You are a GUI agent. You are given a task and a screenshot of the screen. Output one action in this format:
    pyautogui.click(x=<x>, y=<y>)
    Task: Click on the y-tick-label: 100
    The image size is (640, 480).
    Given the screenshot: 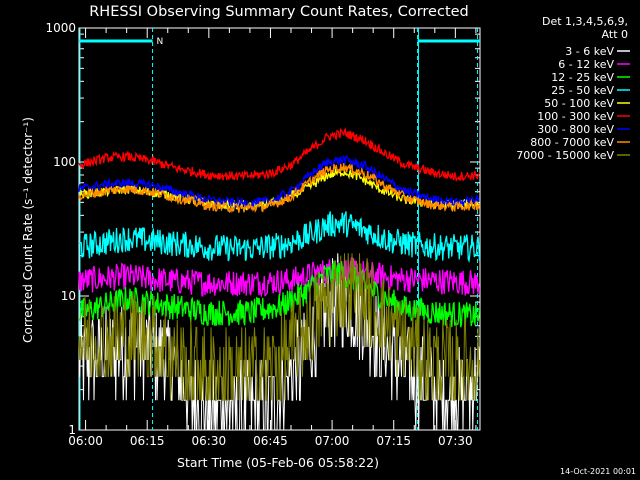 What is the action you would take?
    pyautogui.click(x=64, y=162)
    